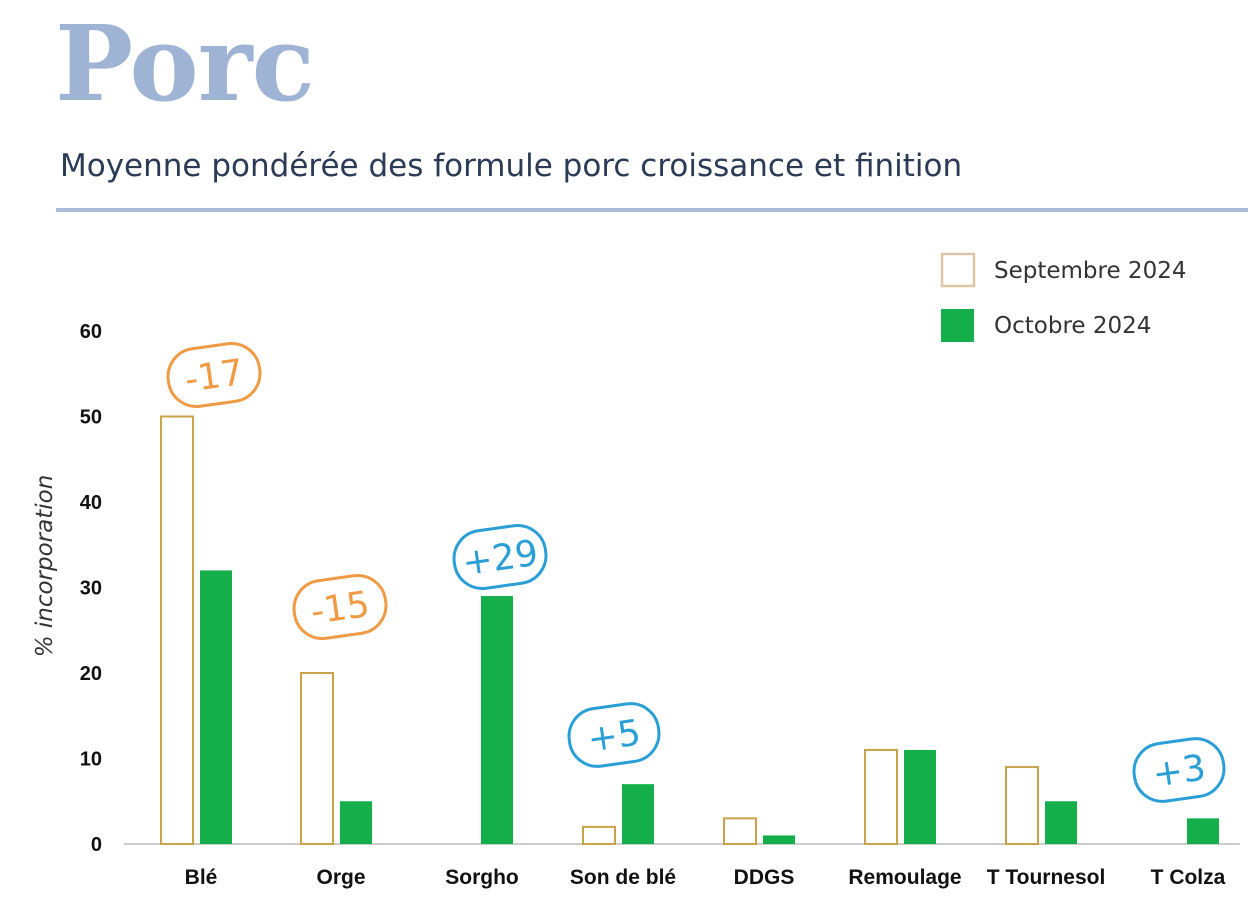 The height and width of the screenshot is (898, 1248). What do you see at coordinates (482, 877) in the screenshot?
I see `x-category-label: Sorgho` at bounding box center [482, 877].